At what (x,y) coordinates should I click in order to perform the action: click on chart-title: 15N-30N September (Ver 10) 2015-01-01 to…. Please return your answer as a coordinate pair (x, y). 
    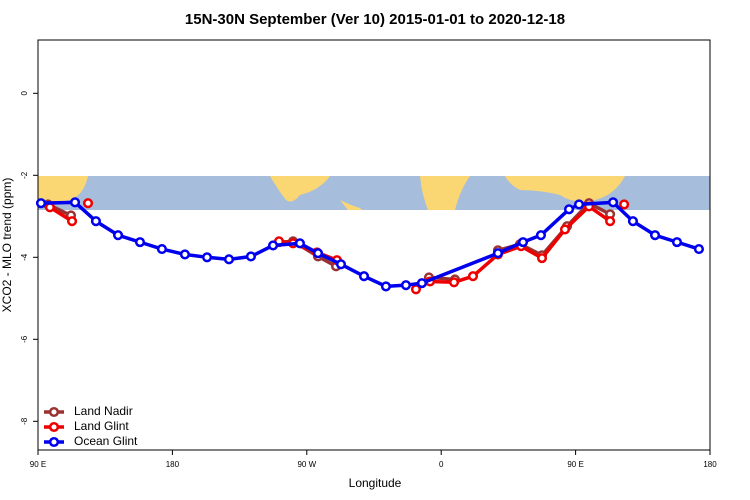
    Looking at the image, I should click on (375, 19).